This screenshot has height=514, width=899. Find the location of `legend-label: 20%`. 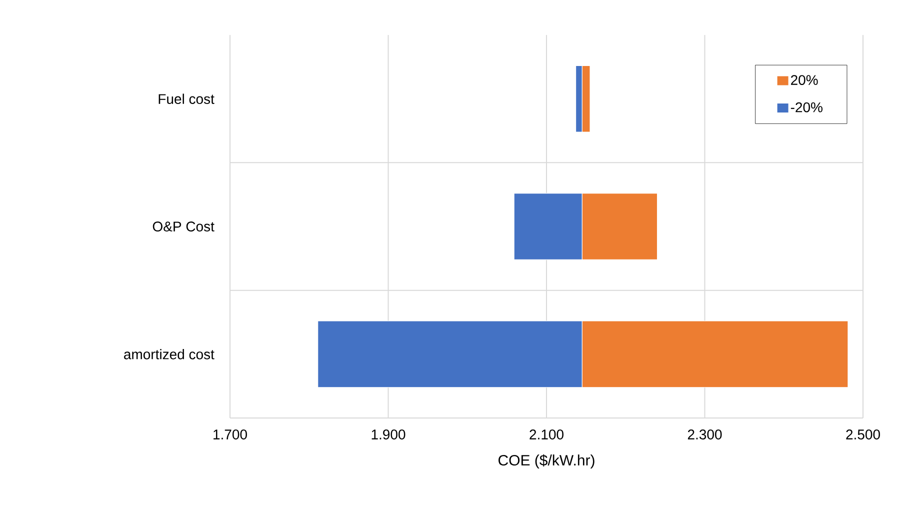

legend-label: 20% is located at coordinates (804, 80).